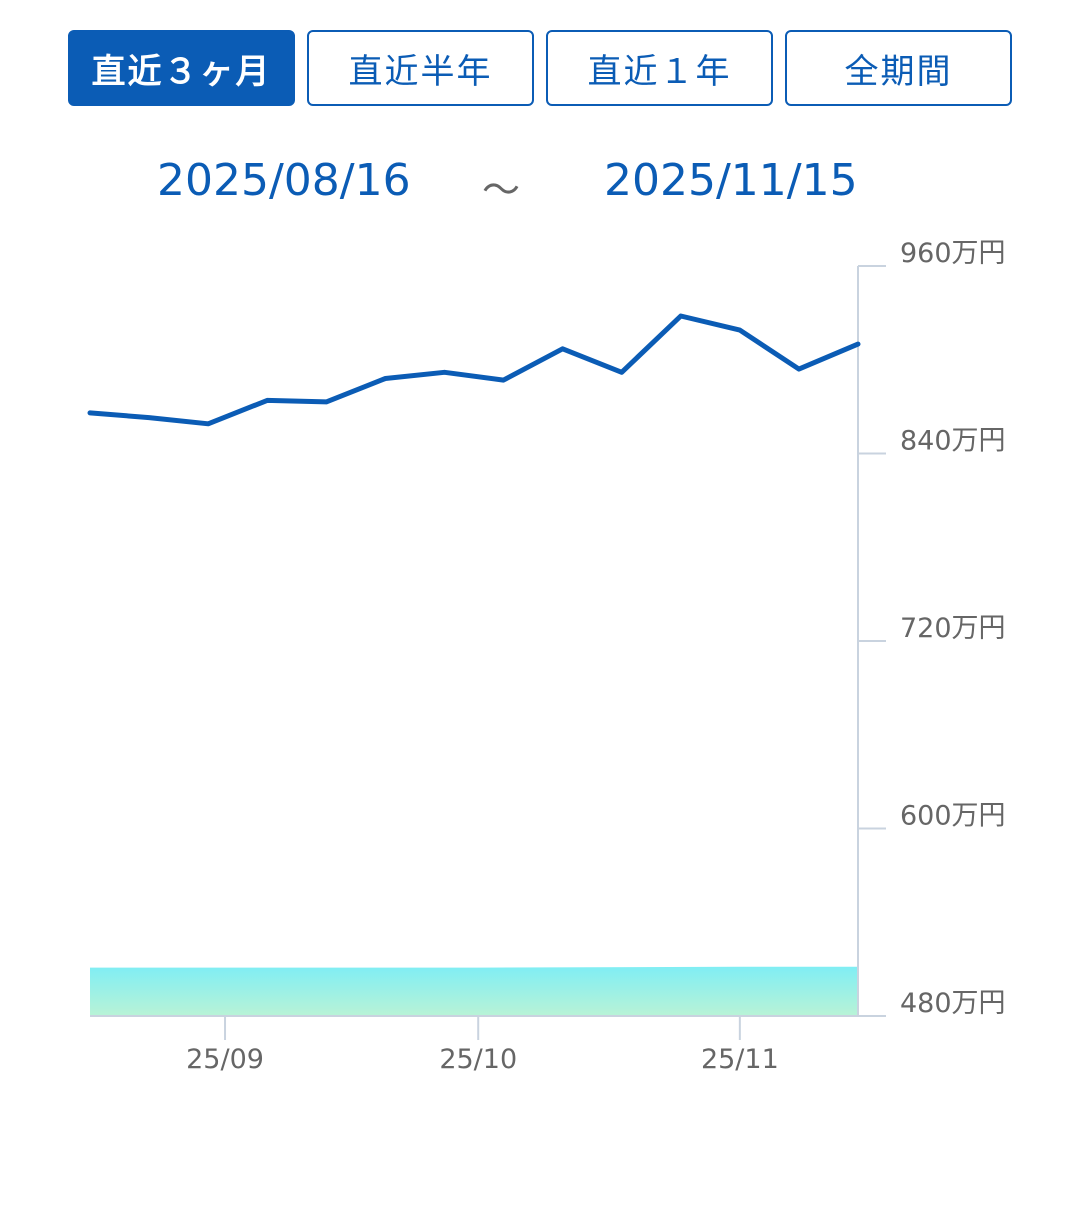 The height and width of the screenshot is (1205, 1080). Describe the element at coordinates (225, 1059) in the screenshot. I see `x-tick-label: 25/09` at that location.